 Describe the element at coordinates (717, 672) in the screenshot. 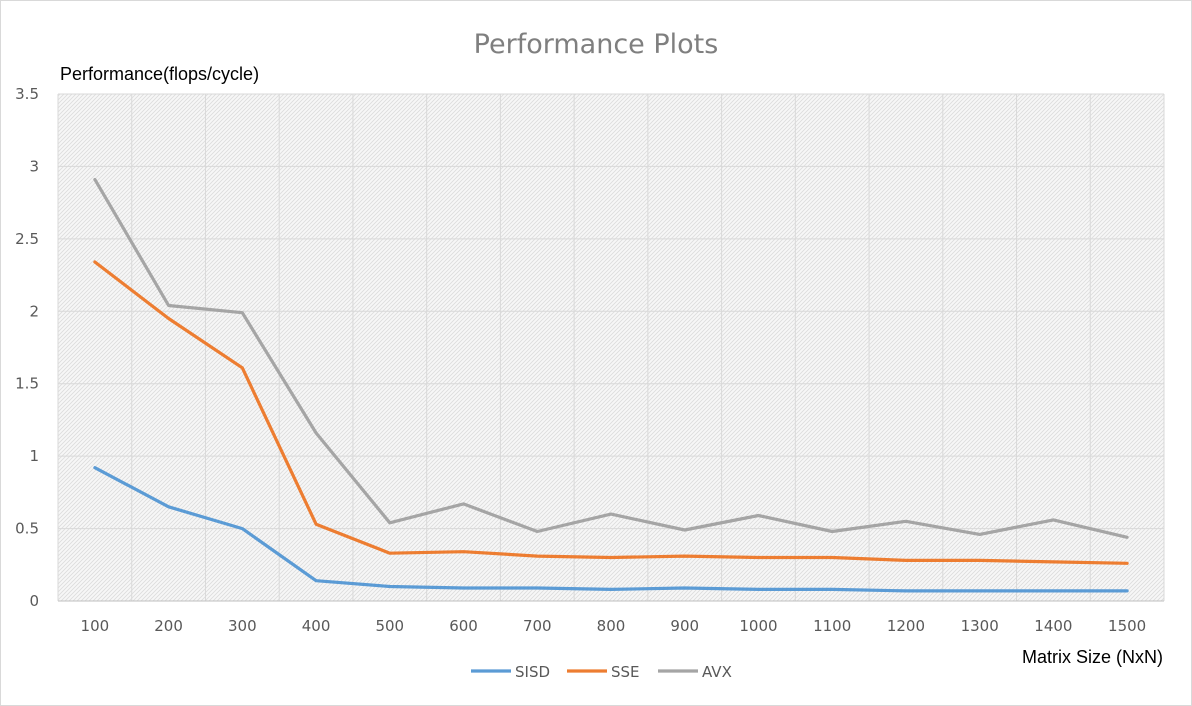

I see `legend-label-avx: AVX` at that location.